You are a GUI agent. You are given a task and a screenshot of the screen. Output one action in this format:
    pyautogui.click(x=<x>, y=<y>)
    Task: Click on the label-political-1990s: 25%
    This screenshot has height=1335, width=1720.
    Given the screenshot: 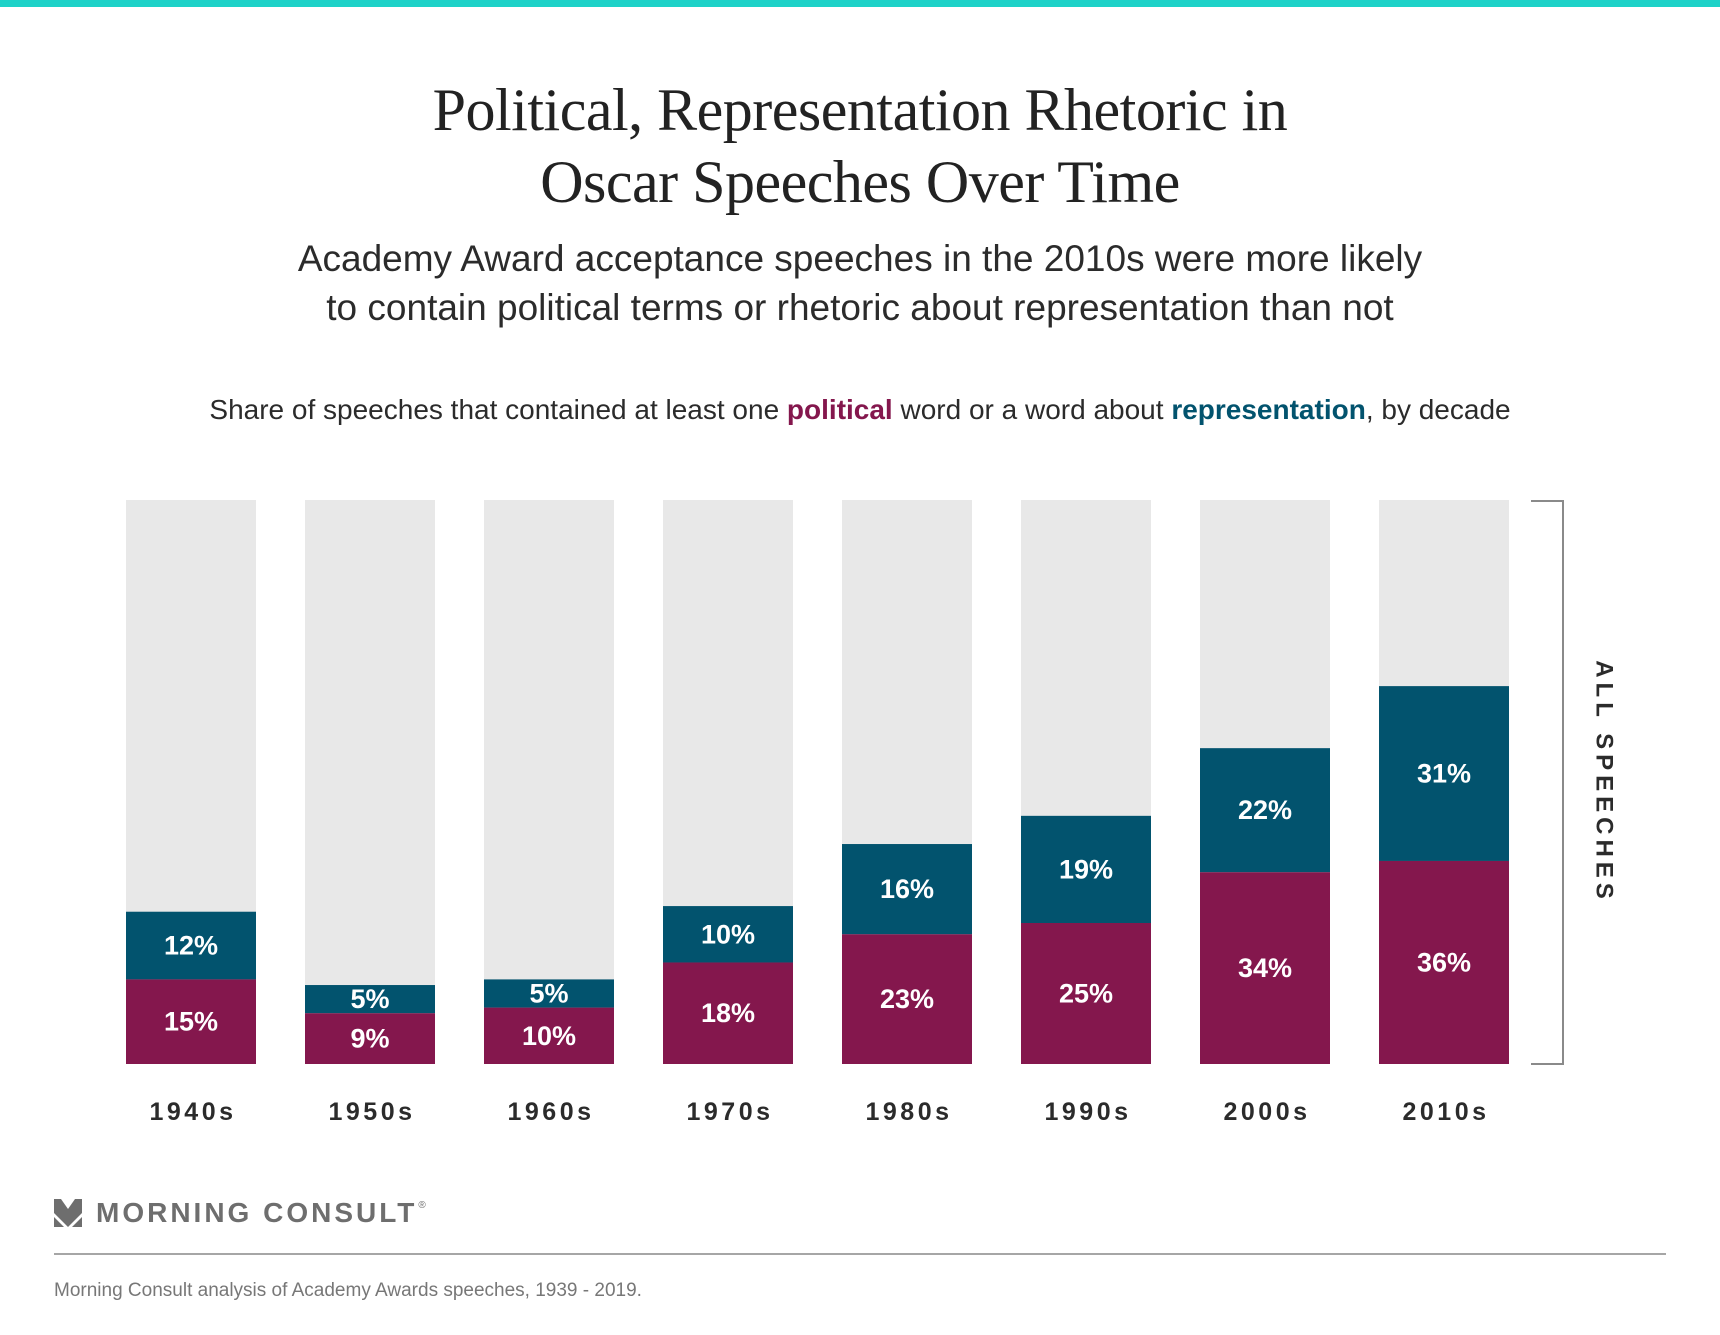 What is the action you would take?
    pyautogui.click(x=1086, y=994)
    